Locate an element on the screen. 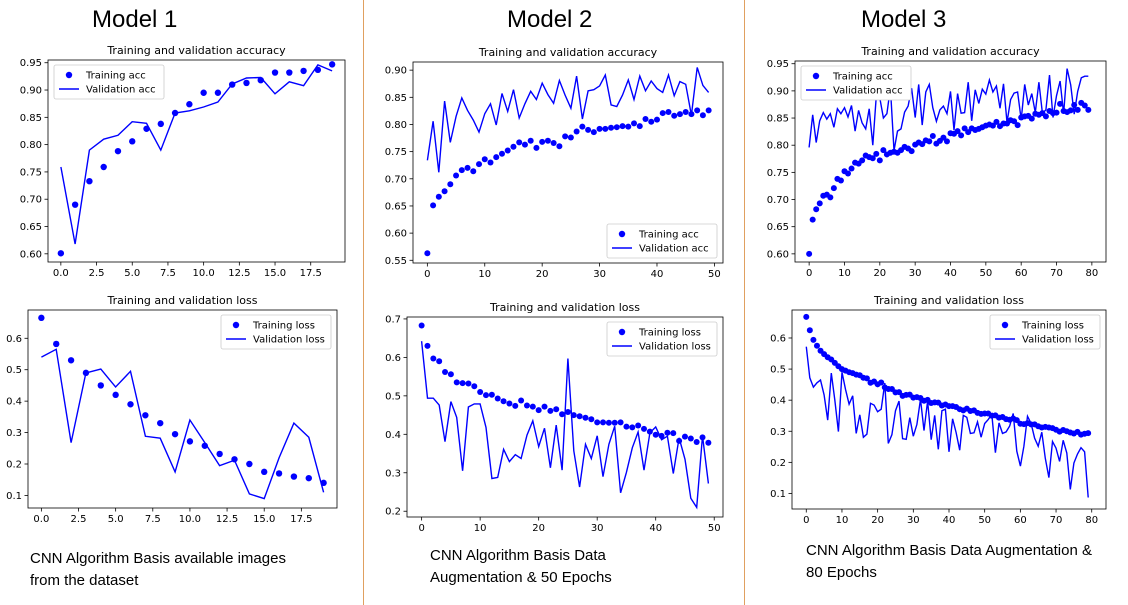 This screenshot has height=605, width=1128. x-tick-label: 50 is located at coordinates (984, 520).